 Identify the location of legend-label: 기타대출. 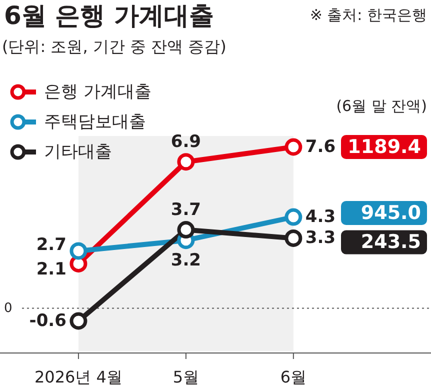
(78, 152).